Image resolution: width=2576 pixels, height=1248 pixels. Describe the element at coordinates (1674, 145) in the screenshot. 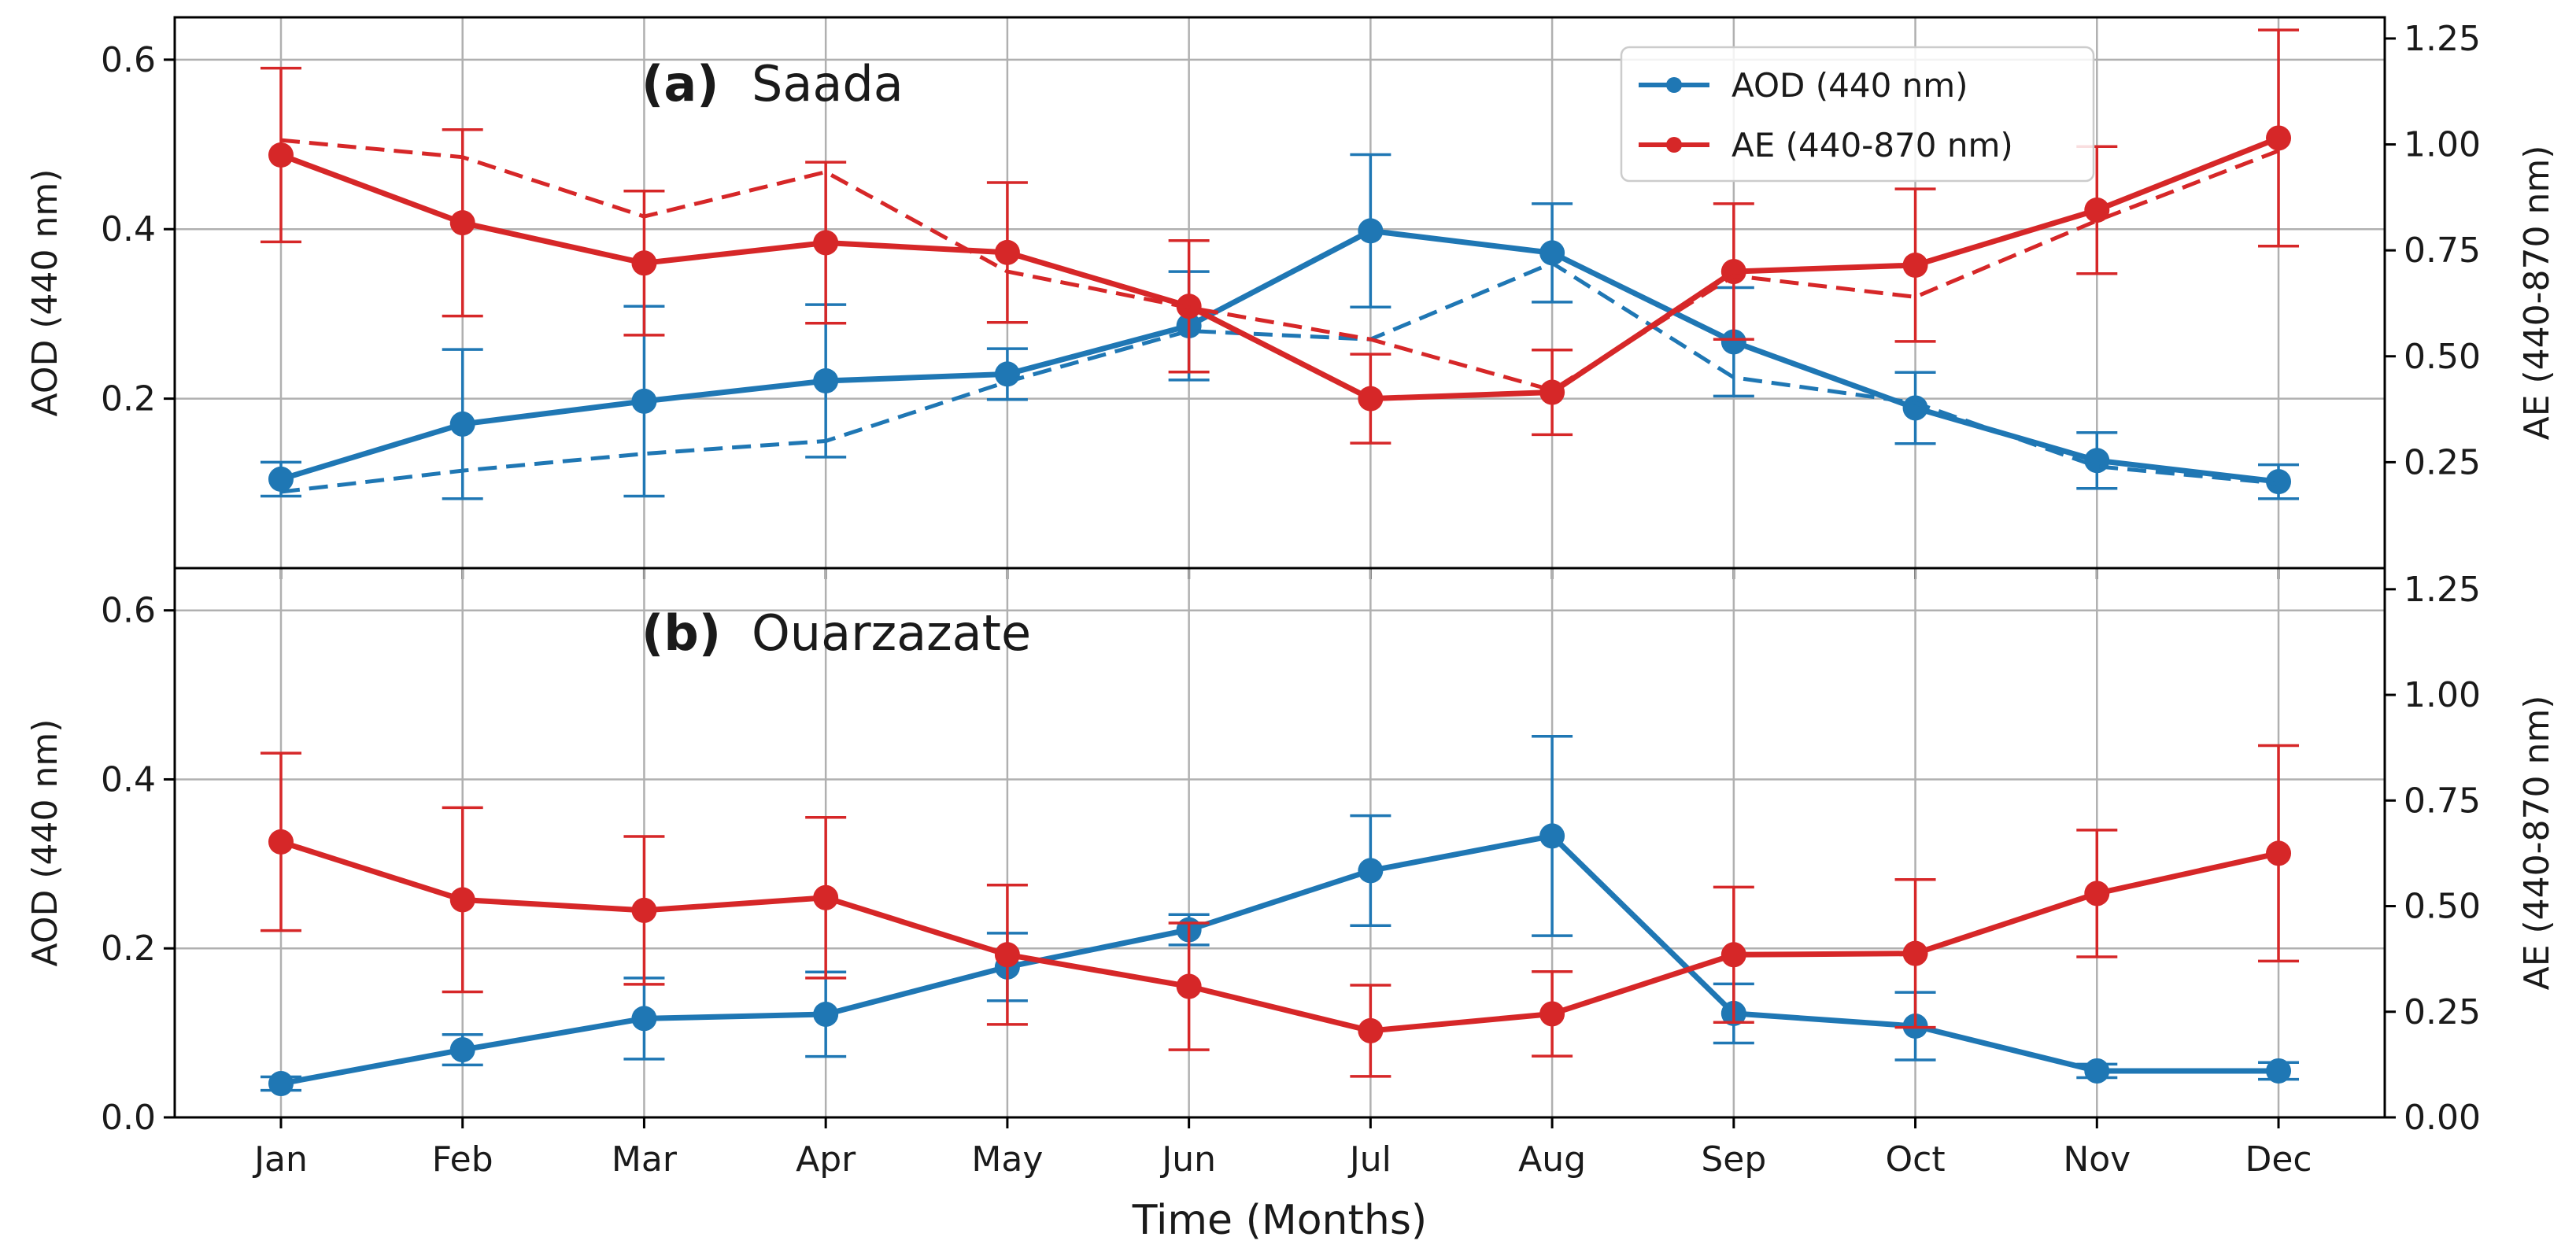

I see `legend-ae-marker` at that location.